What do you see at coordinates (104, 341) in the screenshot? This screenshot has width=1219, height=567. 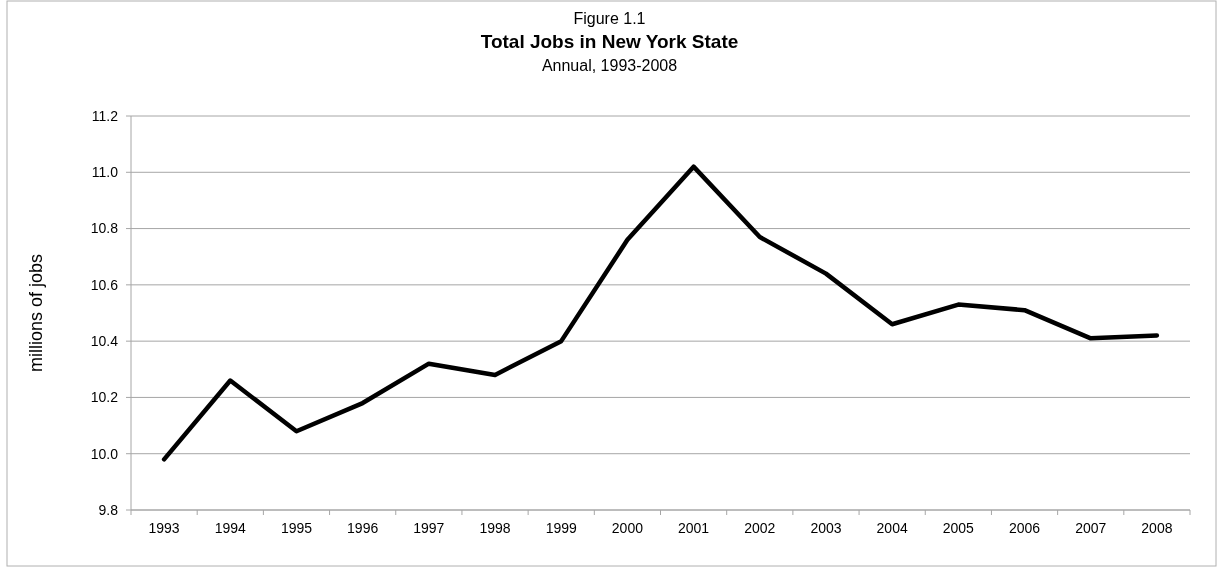 I see `y-tick-label: 10.4` at bounding box center [104, 341].